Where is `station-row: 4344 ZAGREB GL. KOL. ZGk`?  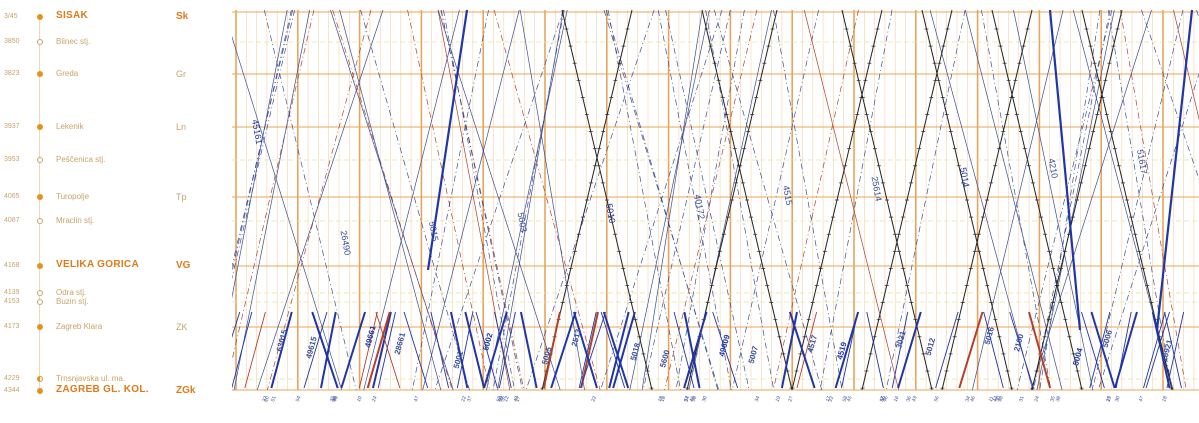
station-row: 4344 ZAGREB GL. KOL. ZGk is located at coordinates (116, 392).